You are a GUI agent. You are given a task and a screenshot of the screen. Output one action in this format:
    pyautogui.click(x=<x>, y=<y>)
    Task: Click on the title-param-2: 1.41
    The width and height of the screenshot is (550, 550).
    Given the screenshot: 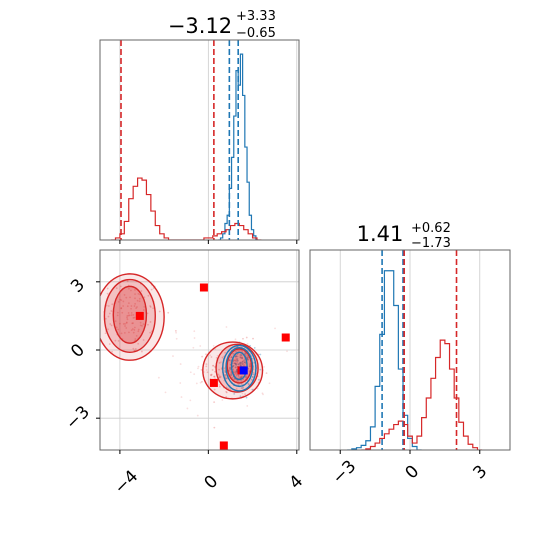 What is the action you would take?
    pyautogui.click(x=380, y=234)
    